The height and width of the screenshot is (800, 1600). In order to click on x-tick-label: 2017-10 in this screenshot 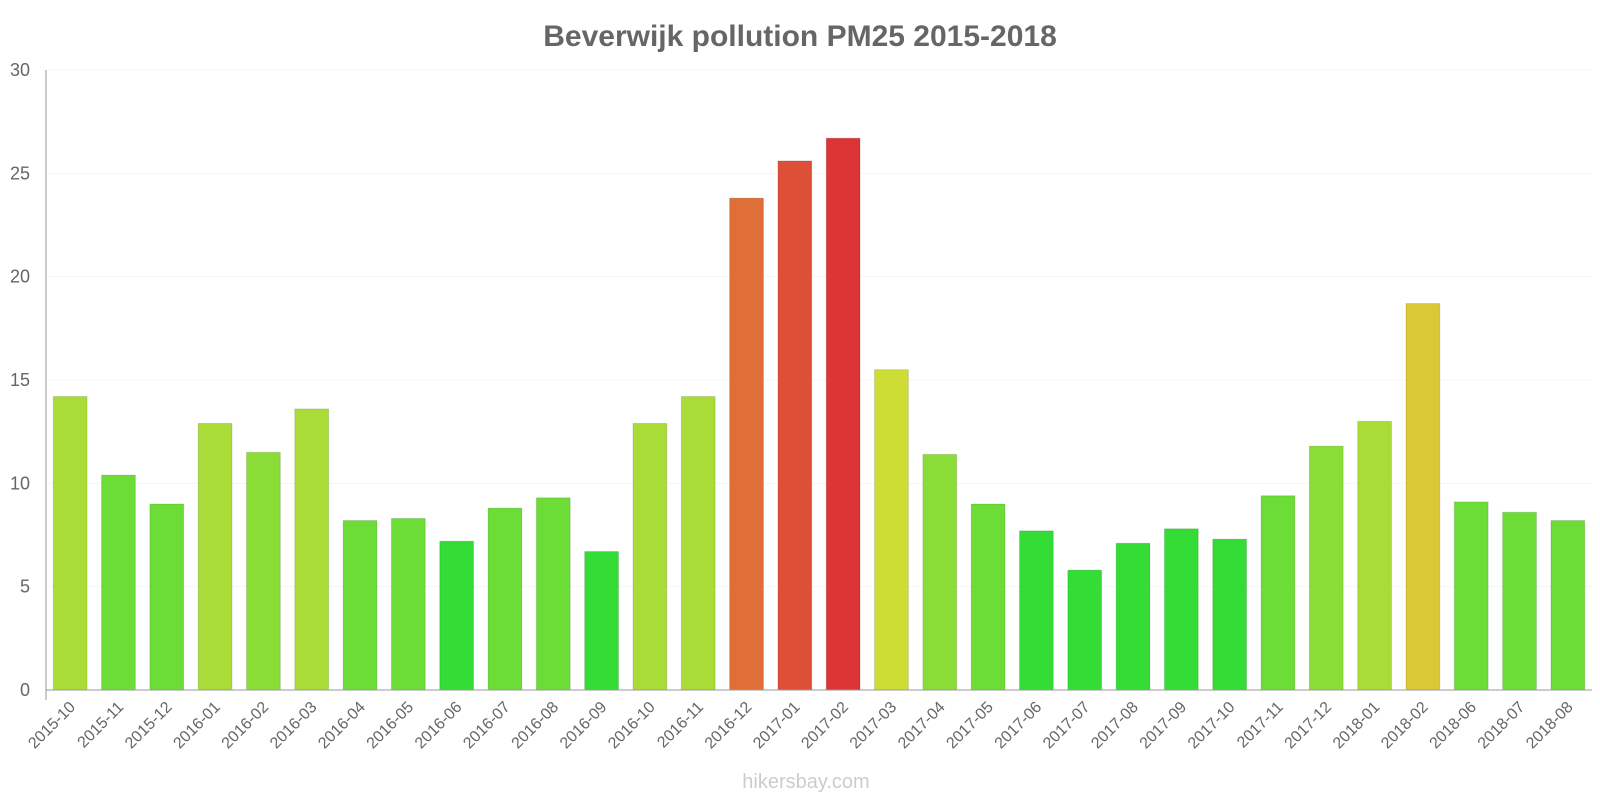, I will do `click(1212, 726)`.